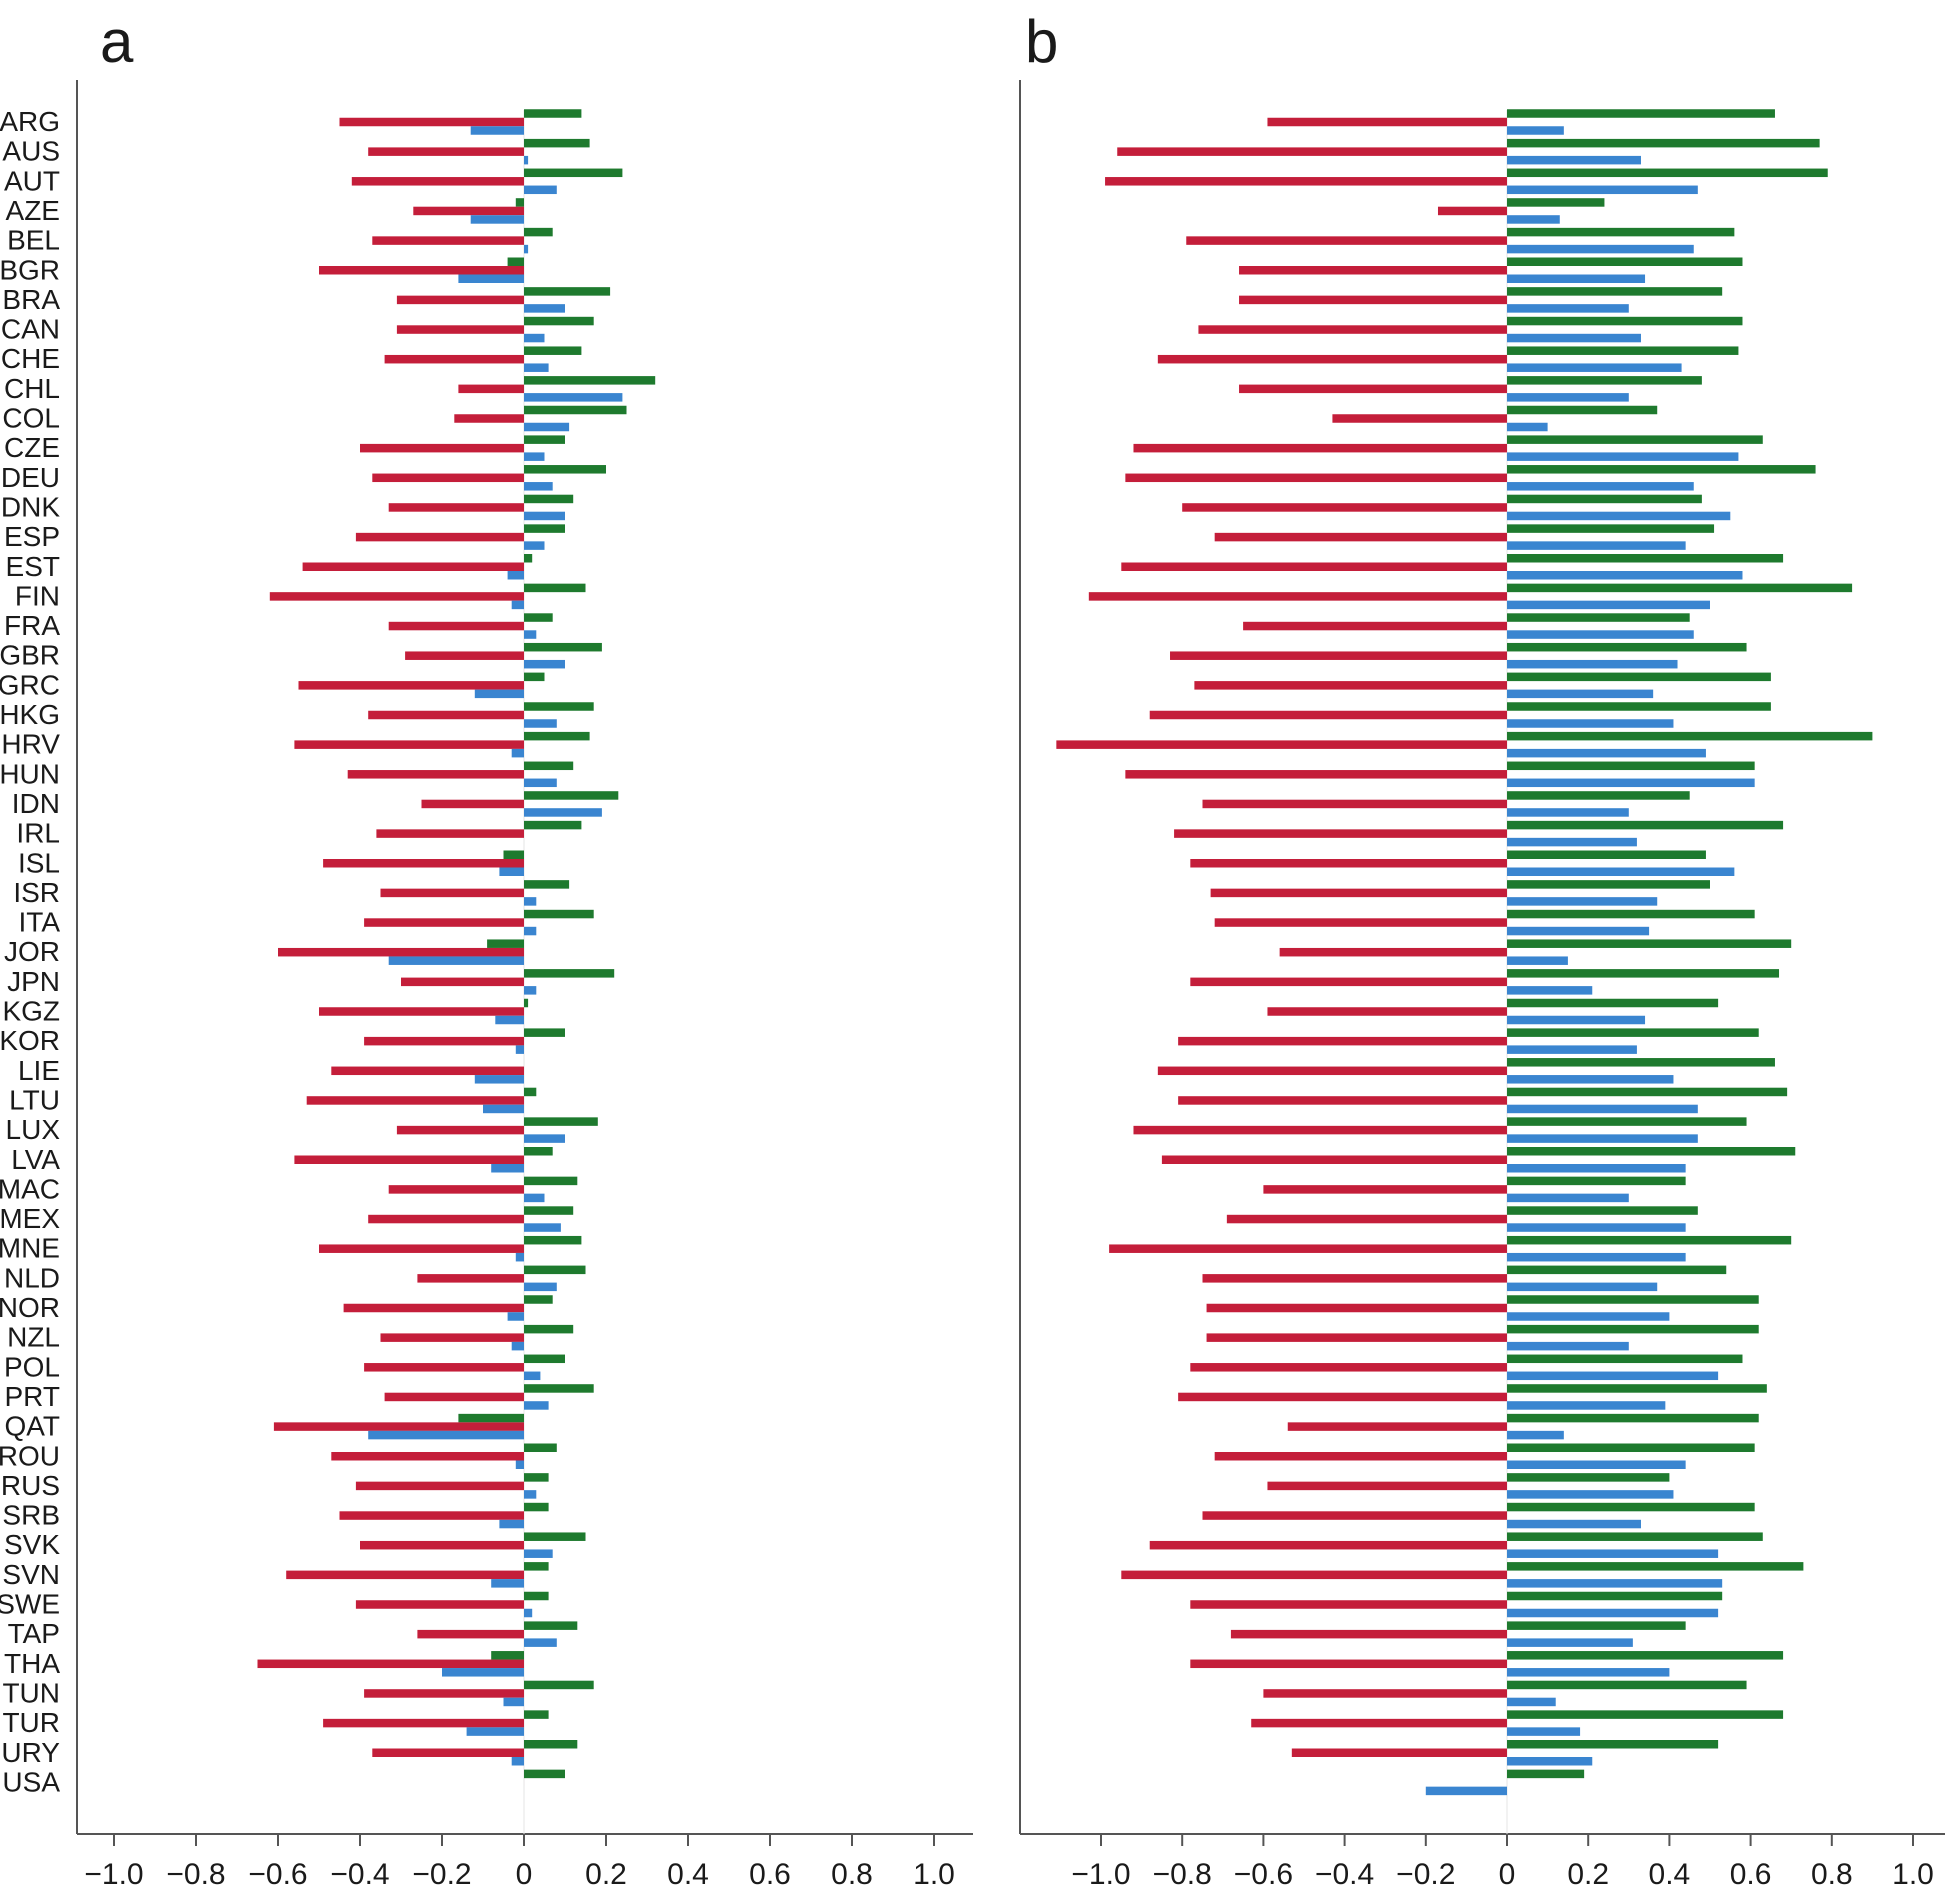  I want to click on country-label: IDN, so click(36, 803).